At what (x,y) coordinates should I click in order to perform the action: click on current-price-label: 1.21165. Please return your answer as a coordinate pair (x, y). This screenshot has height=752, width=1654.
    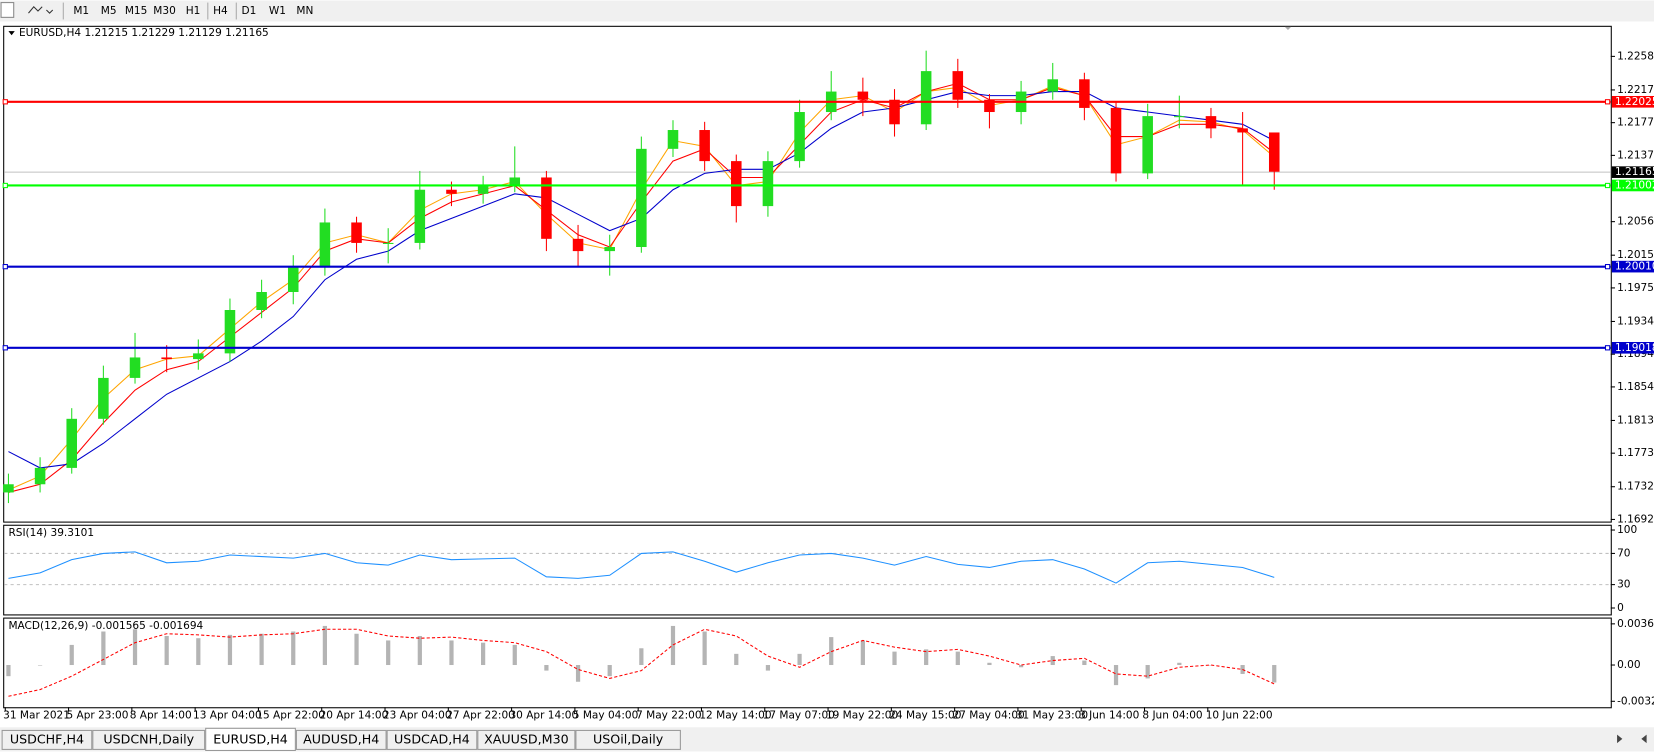
    Looking at the image, I should click on (1634, 172).